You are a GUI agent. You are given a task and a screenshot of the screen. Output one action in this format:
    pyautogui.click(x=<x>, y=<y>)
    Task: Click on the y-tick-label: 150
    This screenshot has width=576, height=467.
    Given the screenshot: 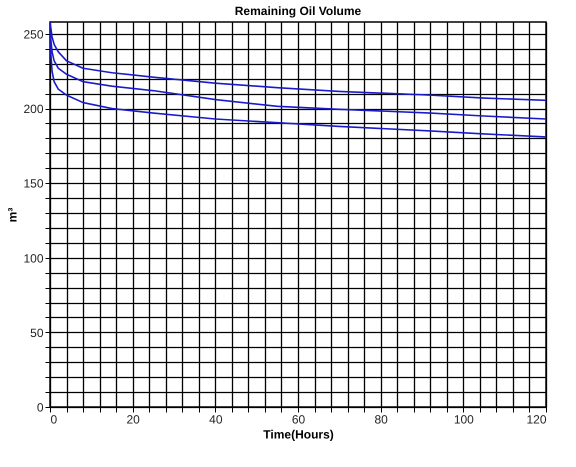 What is the action you would take?
    pyautogui.click(x=33, y=183)
    